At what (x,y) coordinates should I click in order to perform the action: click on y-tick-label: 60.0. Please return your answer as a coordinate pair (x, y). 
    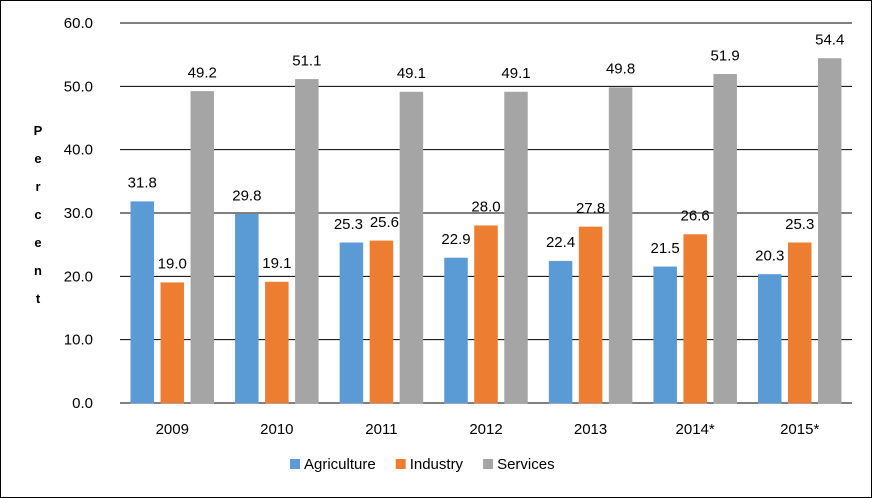
    Looking at the image, I should click on (78, 23).